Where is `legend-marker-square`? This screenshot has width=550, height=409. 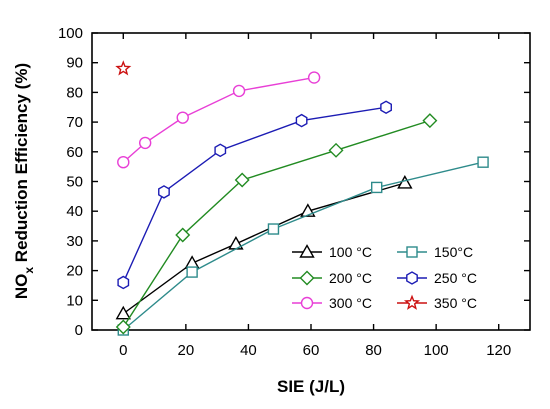 legend-marker-square is located at coordinates (412, 252).